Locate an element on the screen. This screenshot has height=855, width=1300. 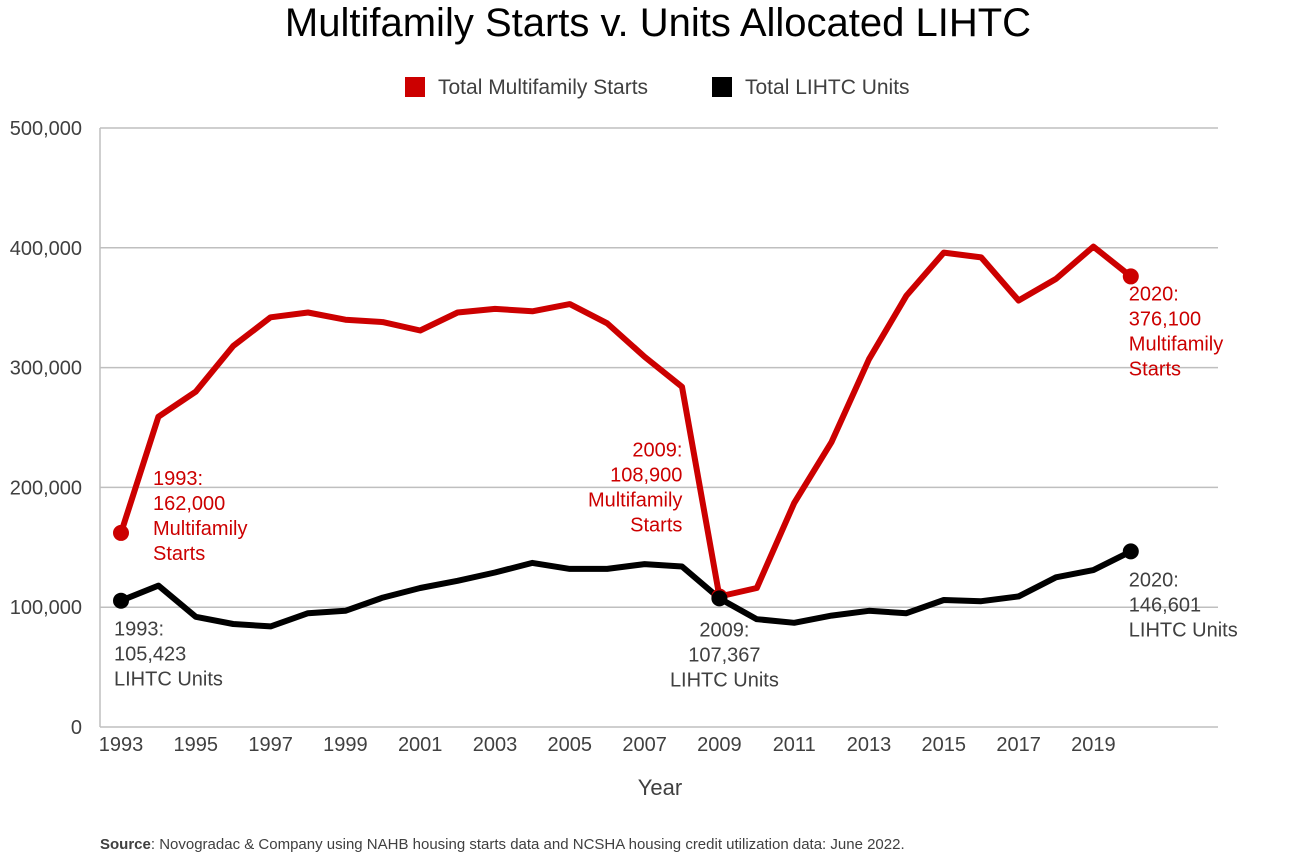
x-axis-label: Year is located at coordinates (660, 787).